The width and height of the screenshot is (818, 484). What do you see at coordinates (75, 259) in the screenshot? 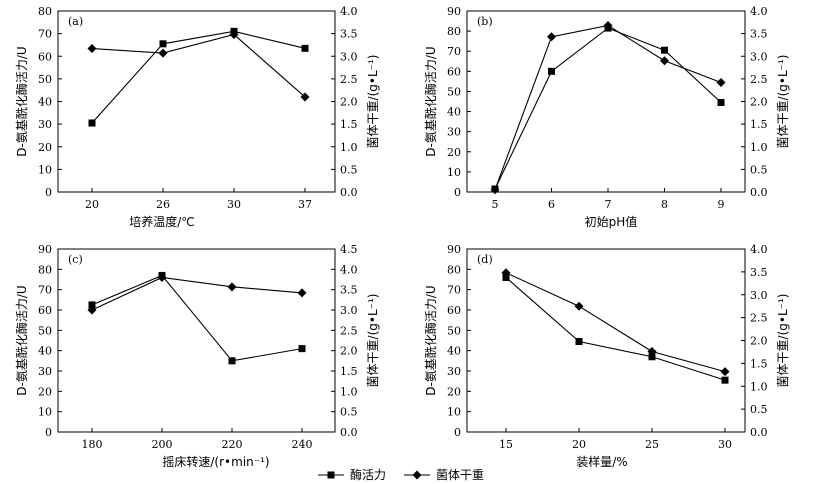
I see `panel-label: (c)` at bounding box center [75, 259].